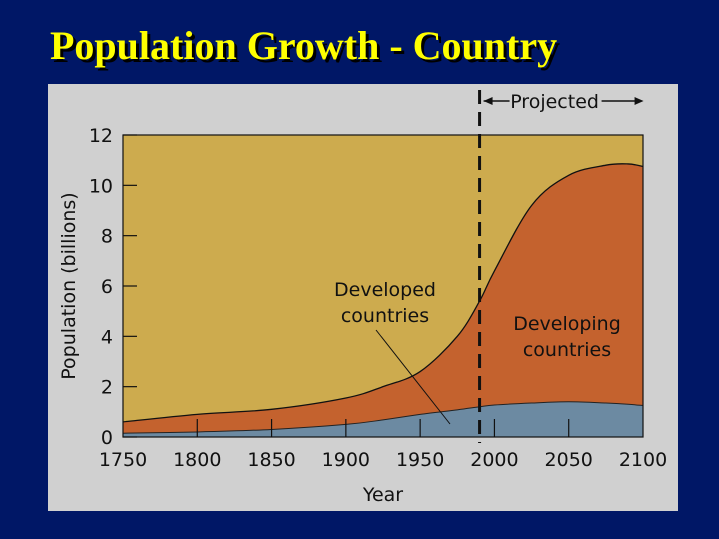  Describe the element at coordinates (488, 101) in the screenshot. I see `left-arrowhead-icon` at that location.